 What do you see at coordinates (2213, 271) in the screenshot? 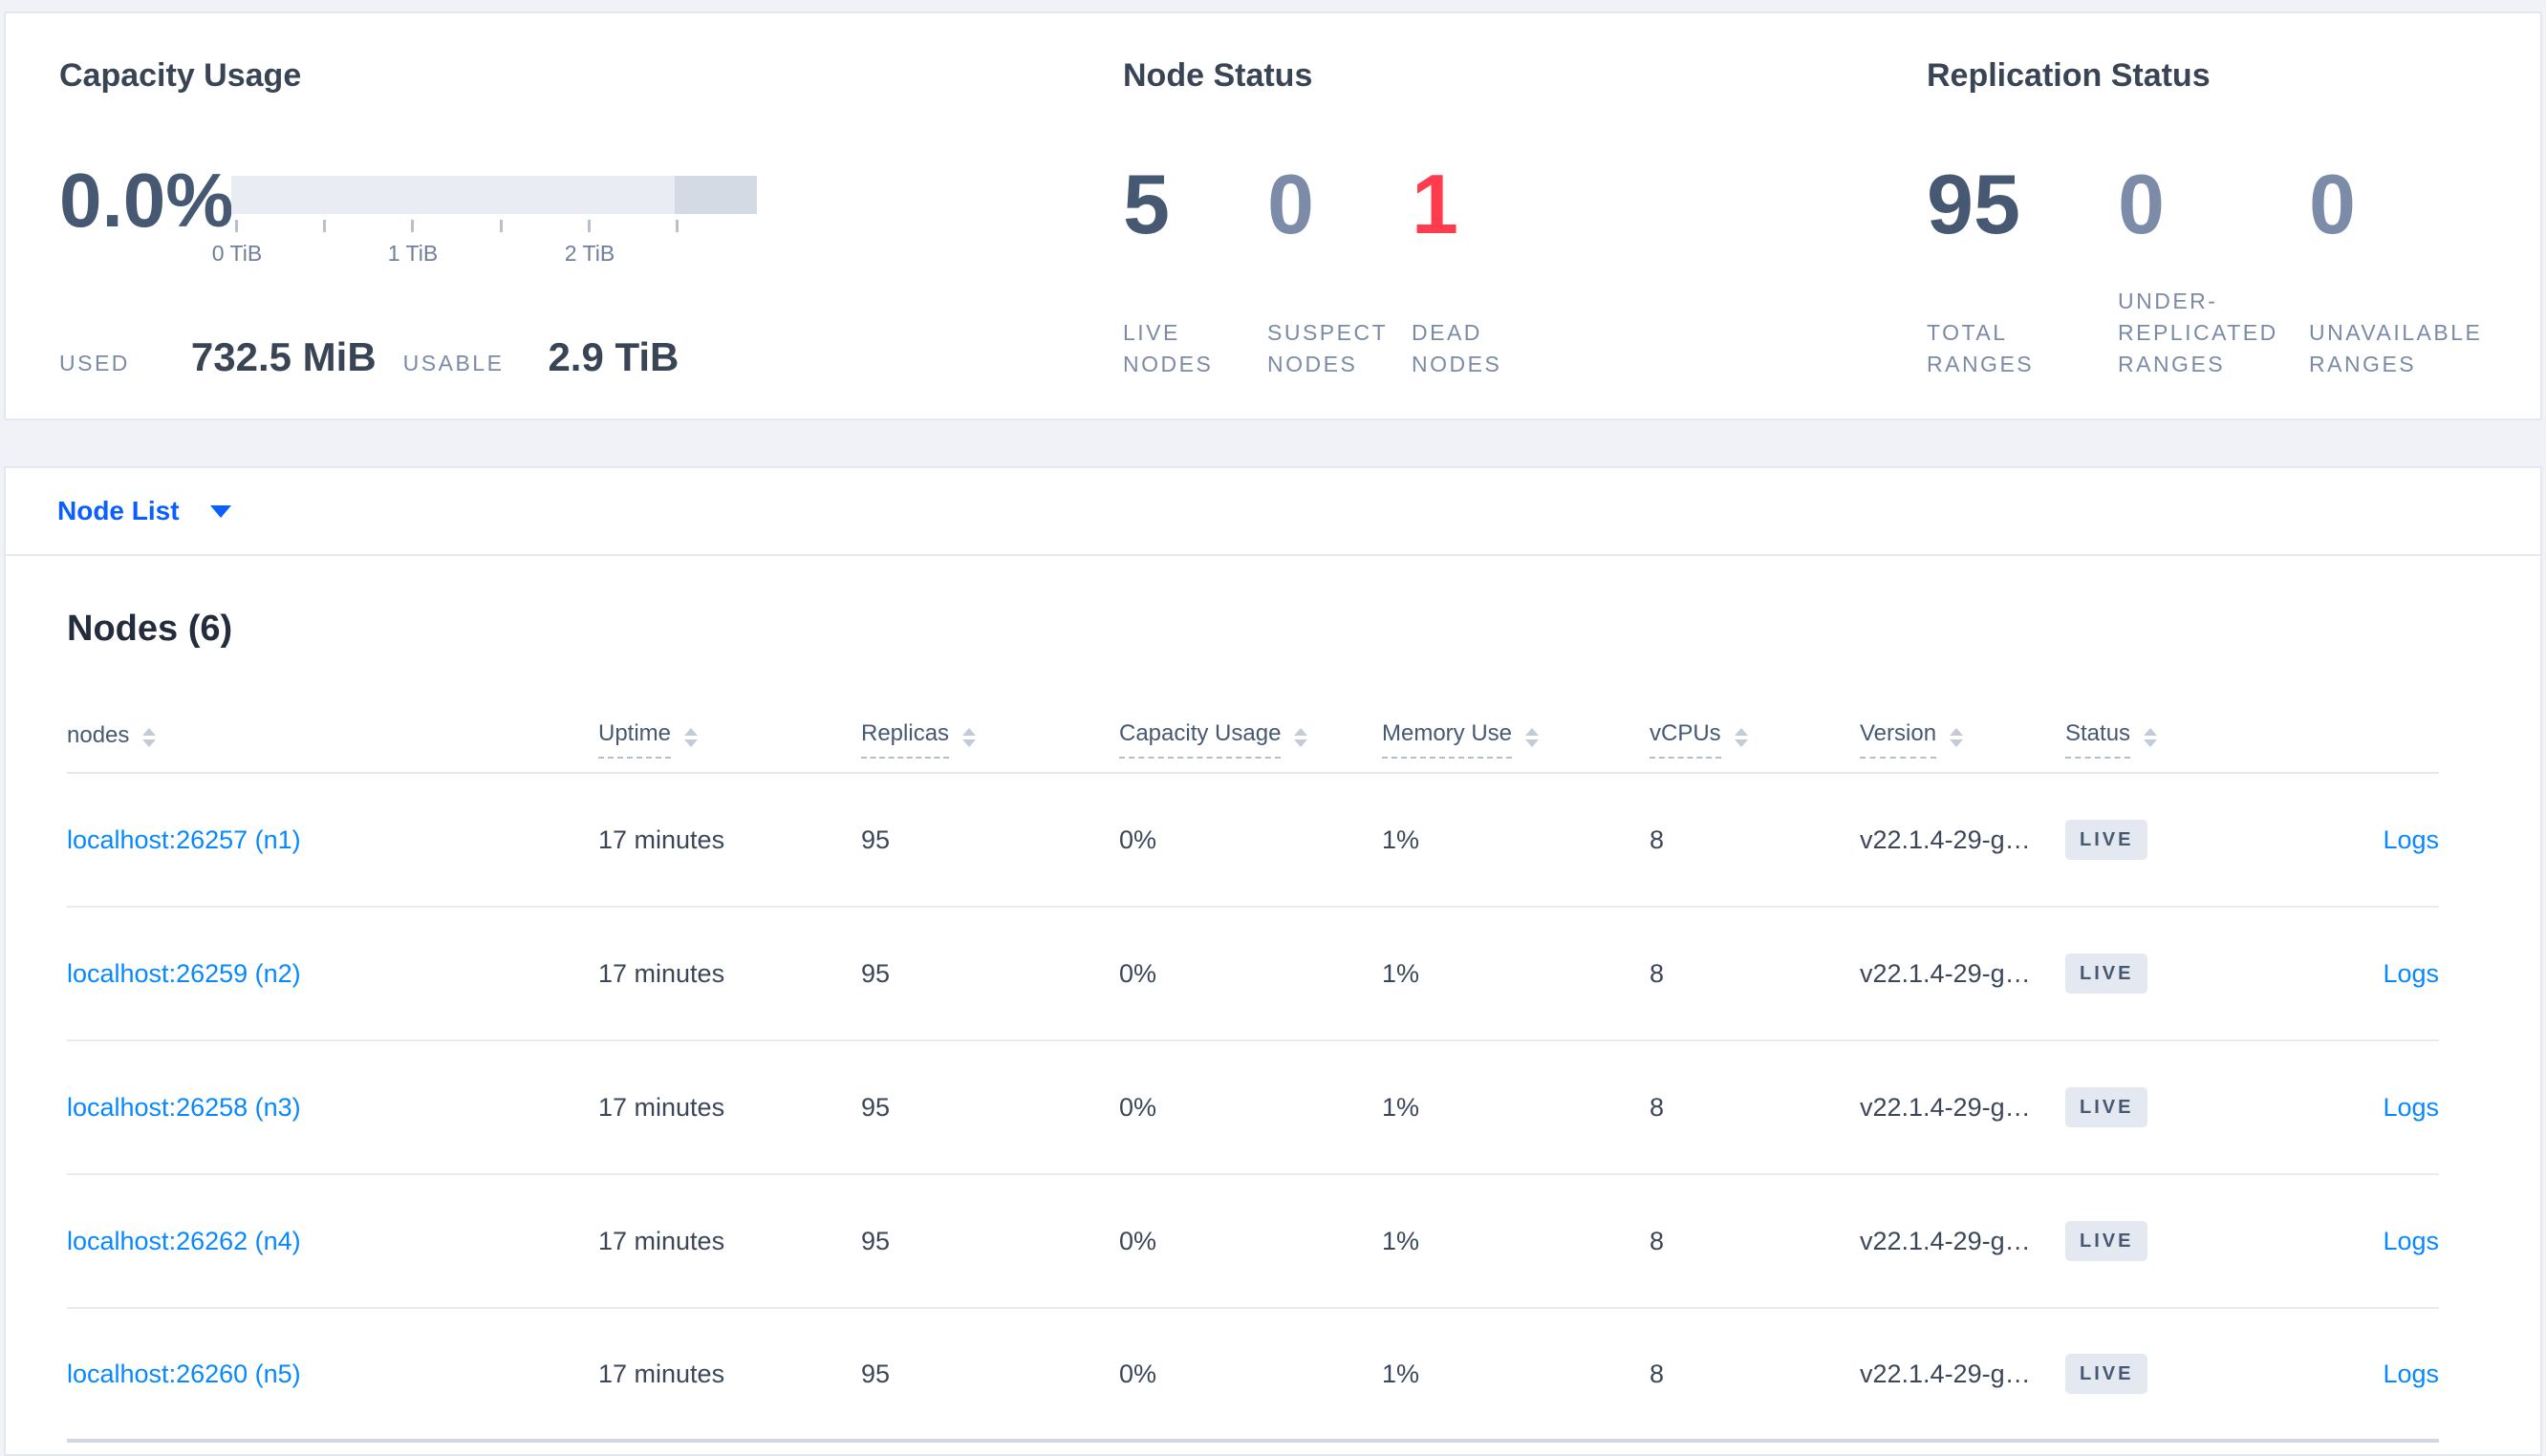
I see `stat-under-replicated-ranges: 0 UNDER- REPLICATED RANGES` at bounding box center [2213, 271].